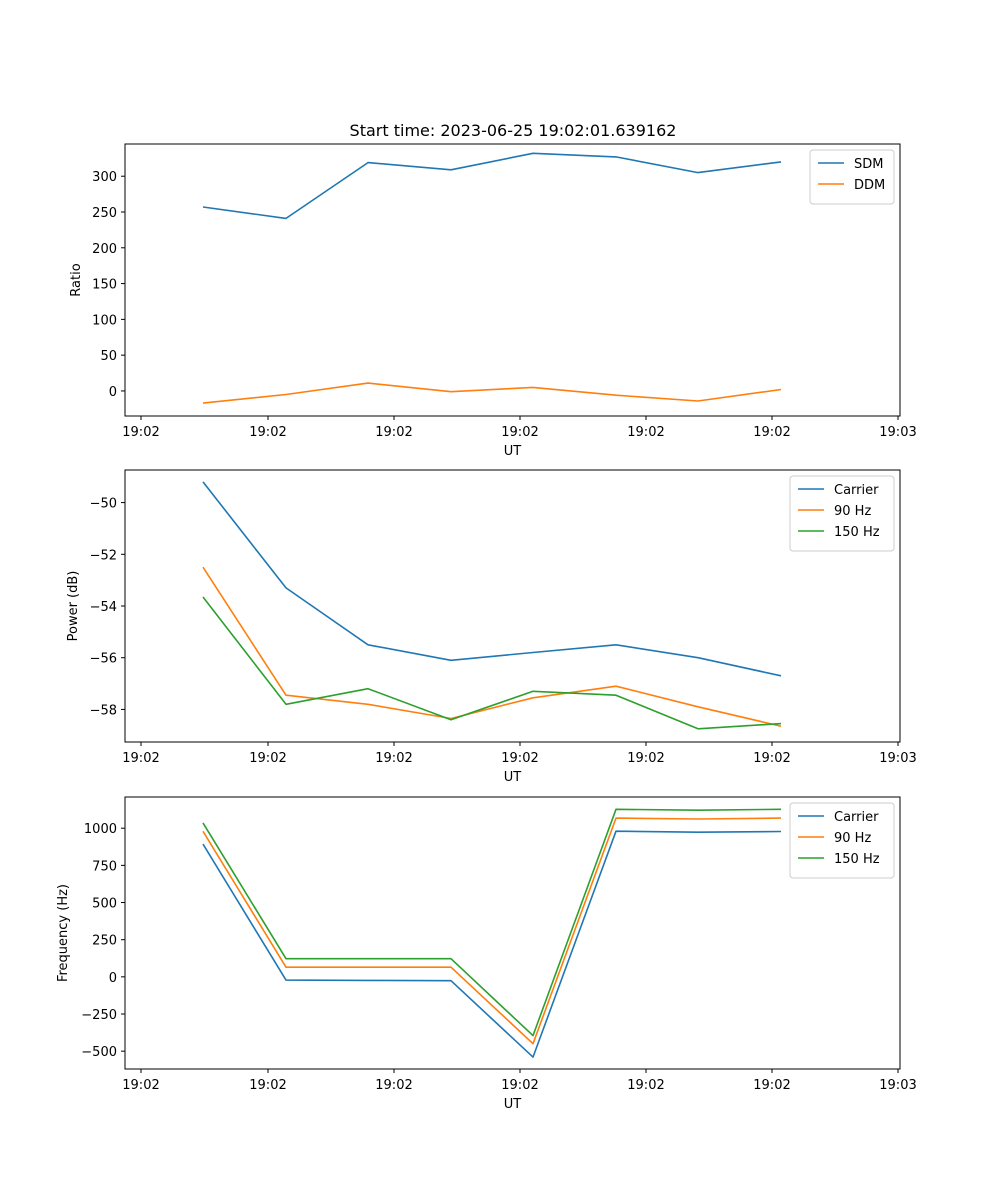 The width and height of the screenshot is (1000, 1200). Describe the element at coordinates (104, 177) in the screenshot. I see `ratio-y-tick-label: 300` at that location.